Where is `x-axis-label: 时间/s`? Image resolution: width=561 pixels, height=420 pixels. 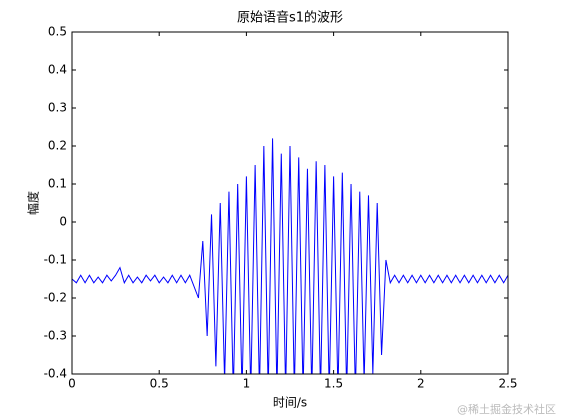
x-axis-label: 时间/s is located at coordinates (290, 403).